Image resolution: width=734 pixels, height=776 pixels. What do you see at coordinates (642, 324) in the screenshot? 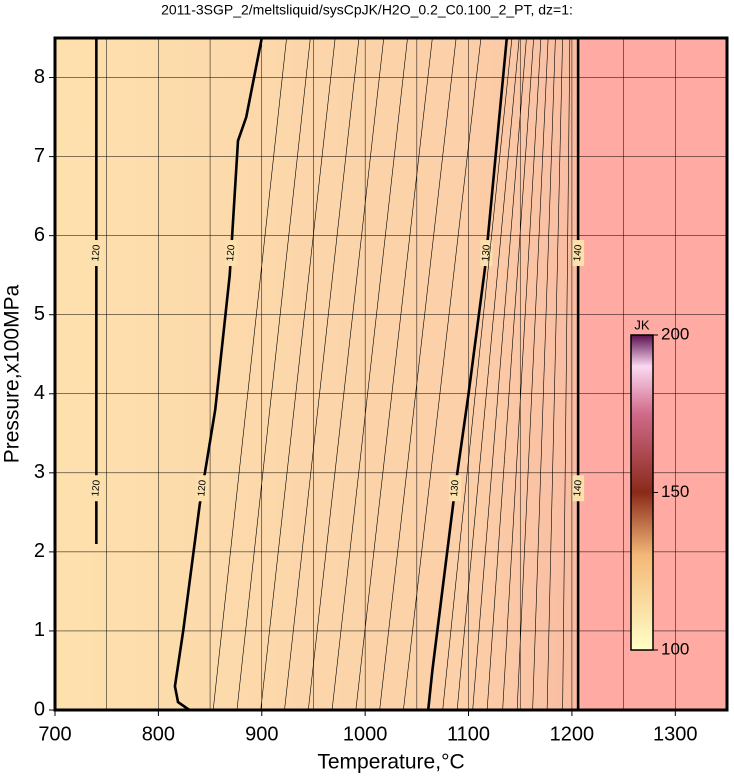
I see `colorbar-title: JK` at bounding box center [642, 324].